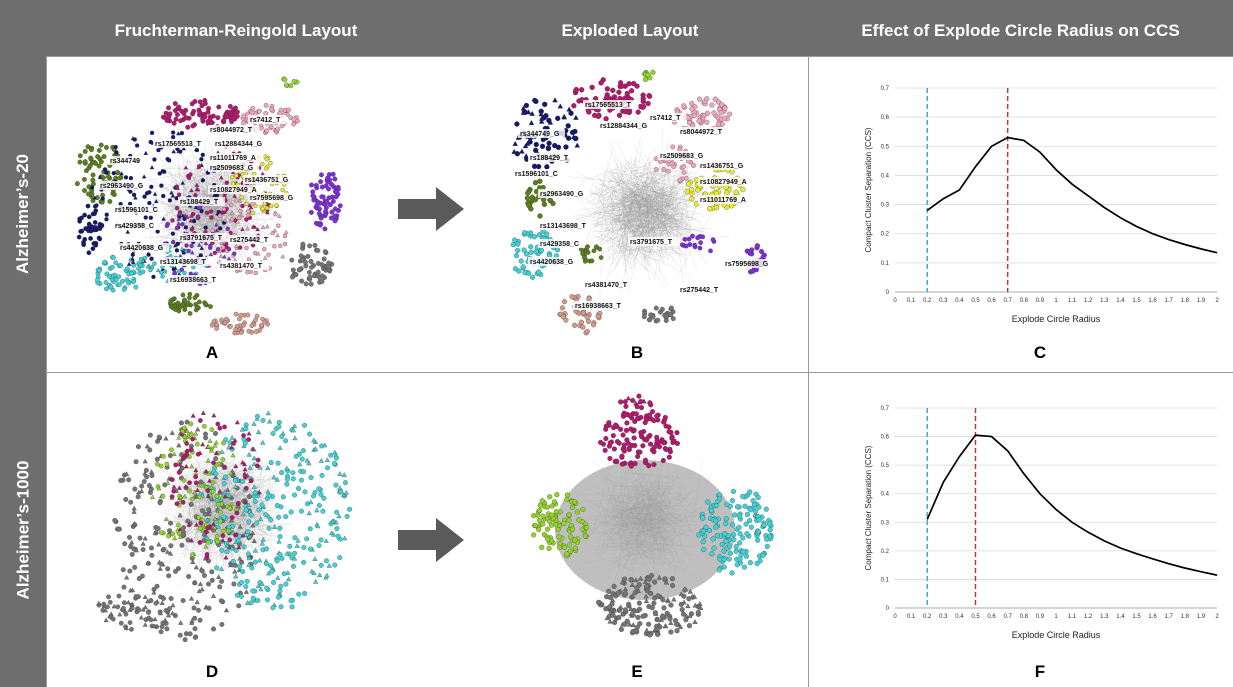  Describe the element at coordinates (885, 409) in the screenshot. I see `y-tick-label: 0.7` at that location.